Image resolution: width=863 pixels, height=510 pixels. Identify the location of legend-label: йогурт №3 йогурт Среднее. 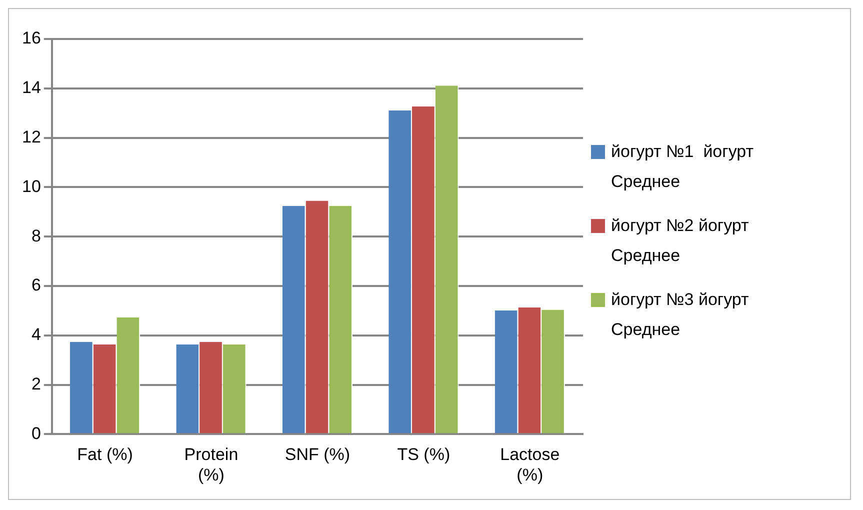
(680, 315).